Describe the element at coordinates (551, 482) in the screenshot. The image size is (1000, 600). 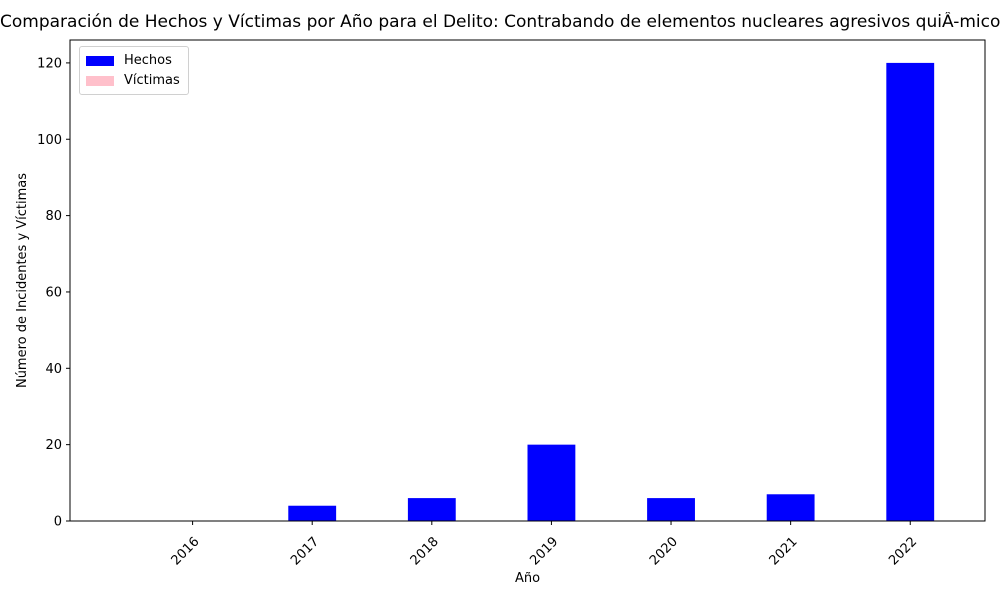
I see `bar-hechos-2019` at that location.